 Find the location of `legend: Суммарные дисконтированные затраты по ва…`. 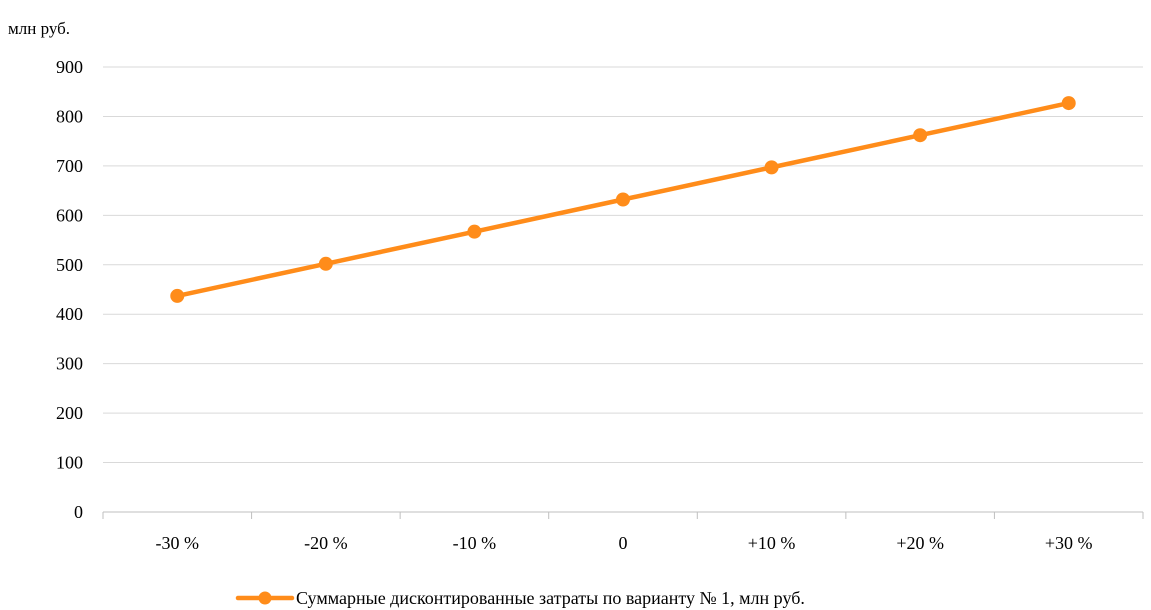

legend: Суммарные дисконтированные затраты по ва… is located at coordinates (520, 598).